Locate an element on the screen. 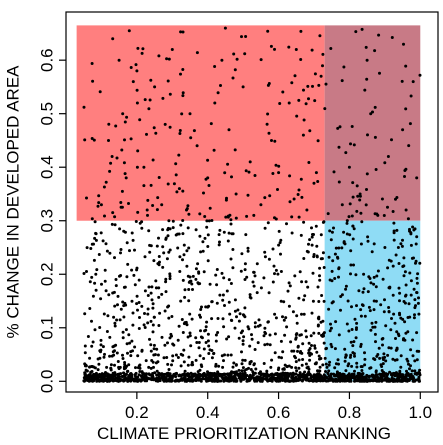 This screenshot has height=445, width=443. x-tick-label: 0.8 is located at coordinates (350, 412).